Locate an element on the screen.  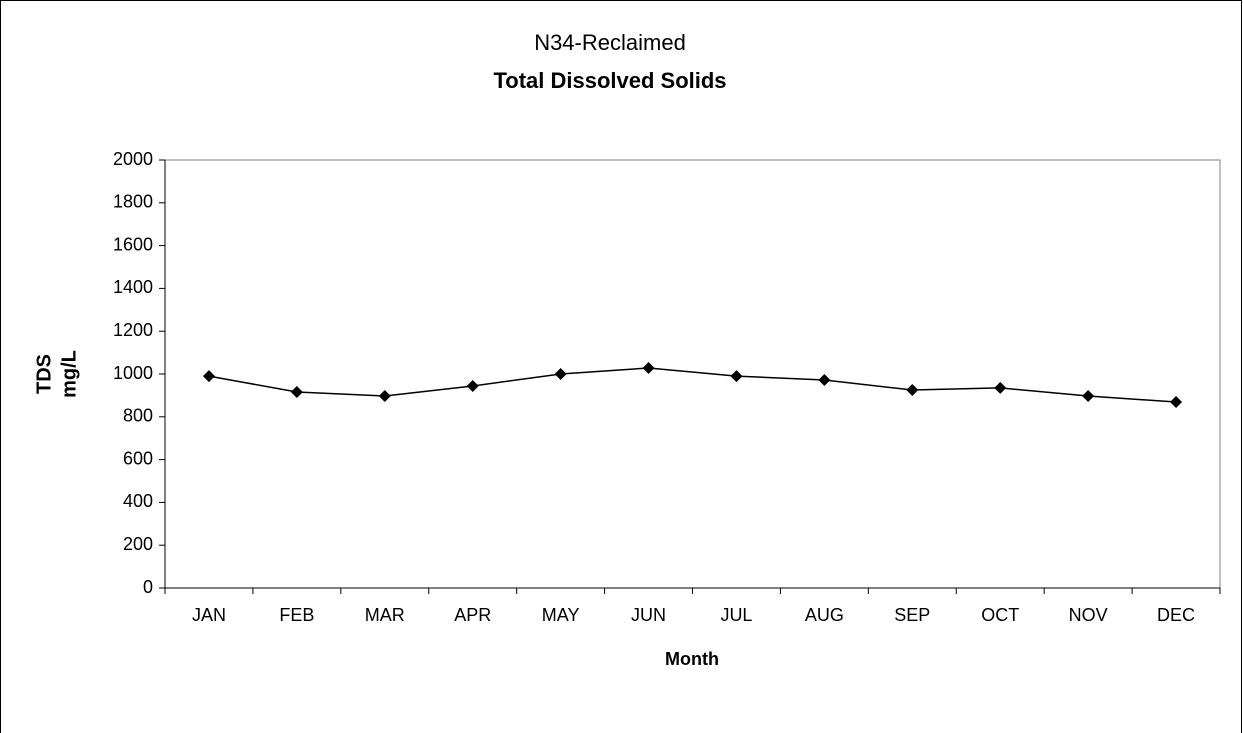
y-tick-label: 600 is located at coordinates (138, 458).